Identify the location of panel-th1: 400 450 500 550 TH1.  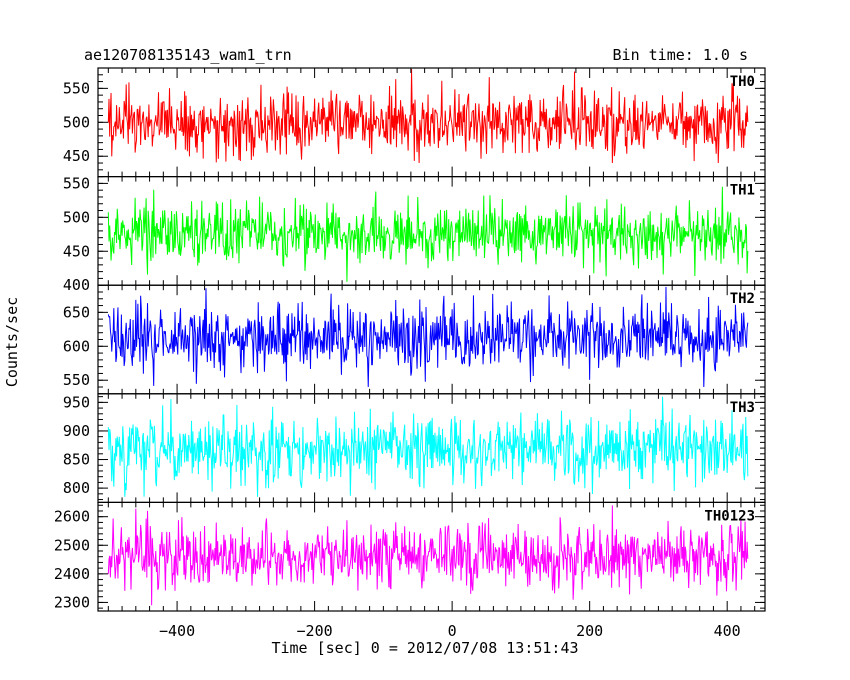
(414, 234).